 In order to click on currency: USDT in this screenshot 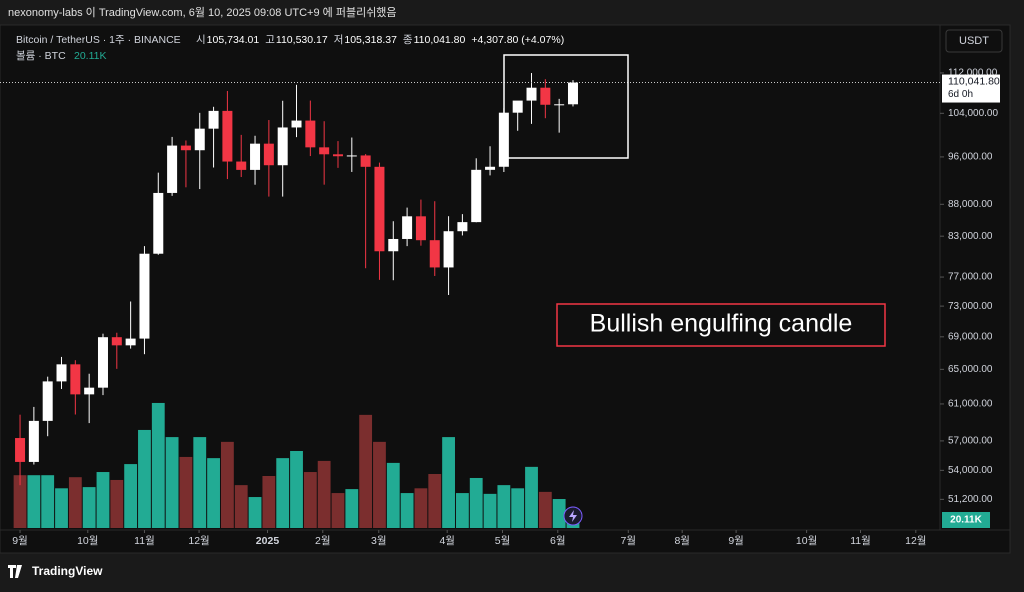, I will do `click(974, 41)`.